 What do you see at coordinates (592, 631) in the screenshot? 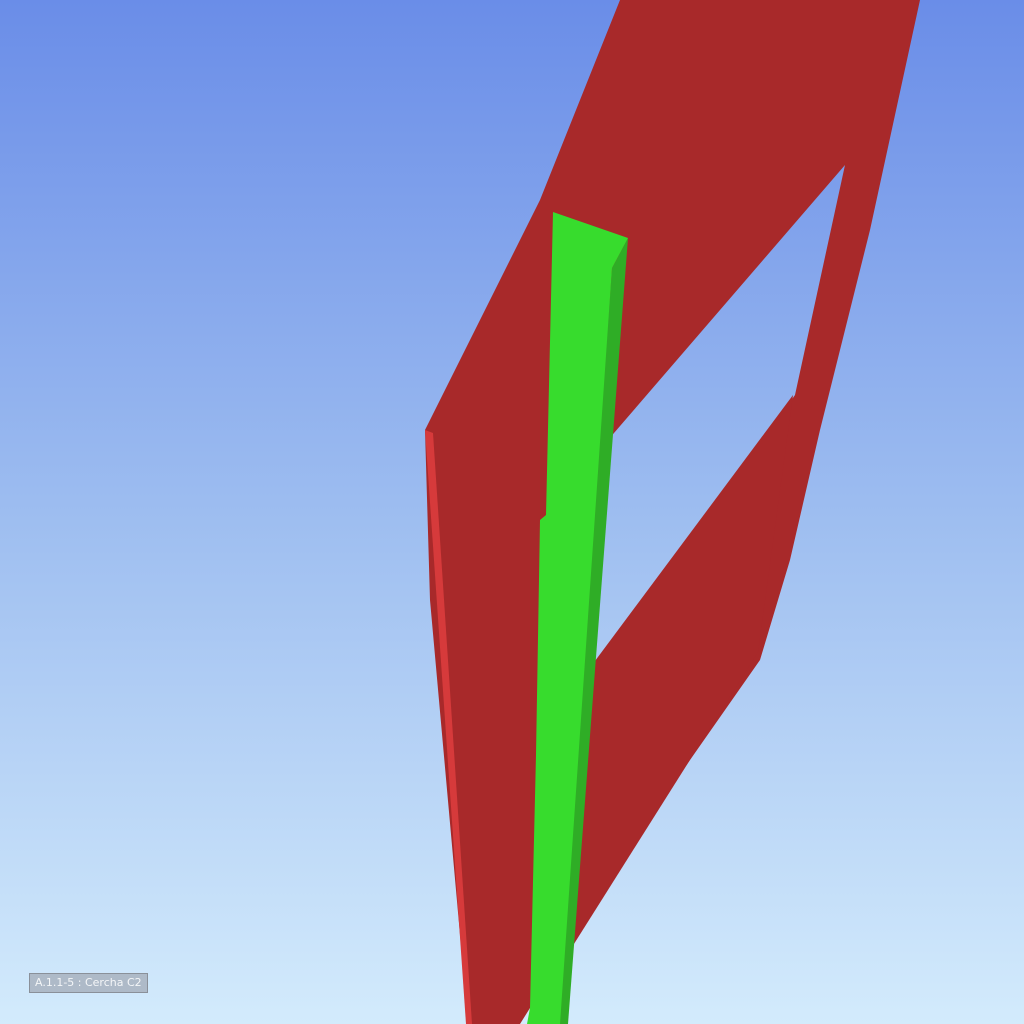
I see `green-member-side` at bounding box center [592, 631].